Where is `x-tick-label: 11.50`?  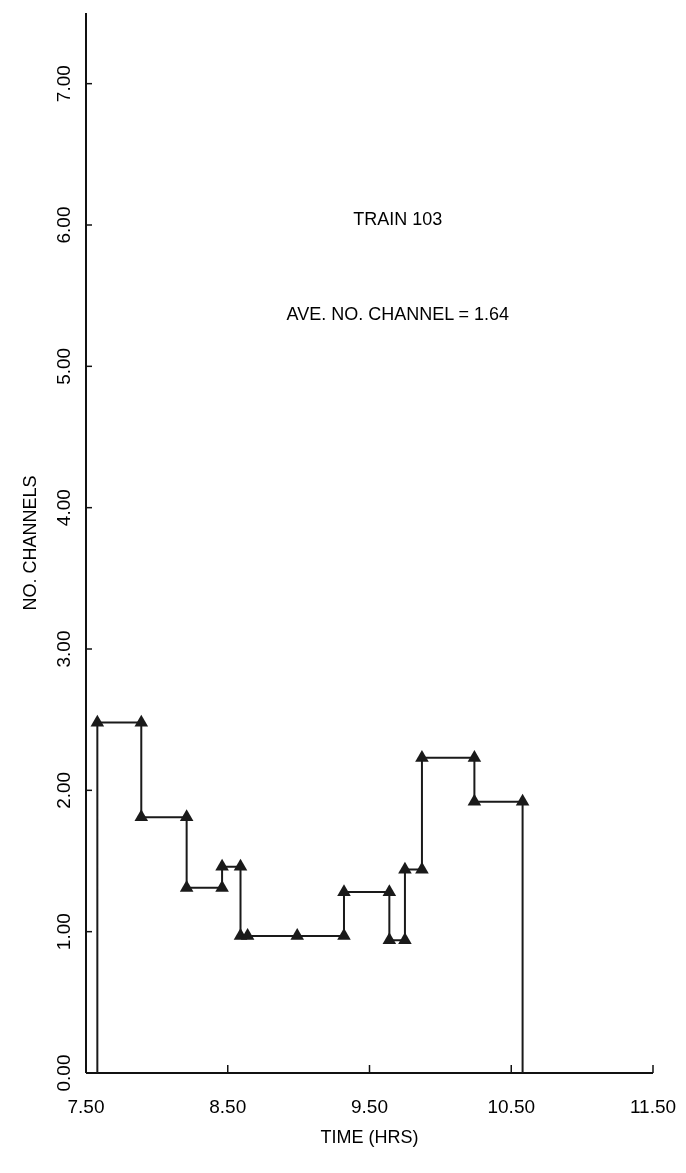 x-tick-label: 11.50 is located at coordinates (653, 1106).